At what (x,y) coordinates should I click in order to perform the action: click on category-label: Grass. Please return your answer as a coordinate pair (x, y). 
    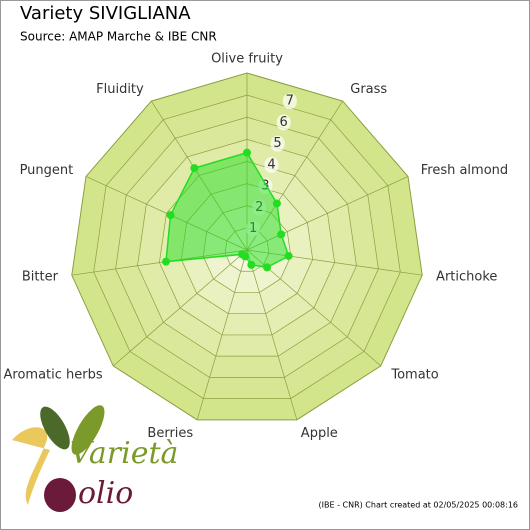
    Looking at the image, I should click on (368, 89).